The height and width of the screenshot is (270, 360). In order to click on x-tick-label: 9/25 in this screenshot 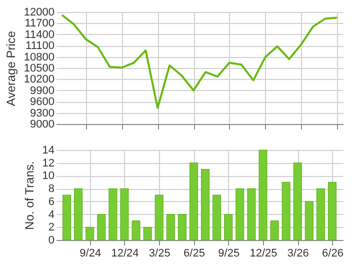, I will do `click(229, 254)`.